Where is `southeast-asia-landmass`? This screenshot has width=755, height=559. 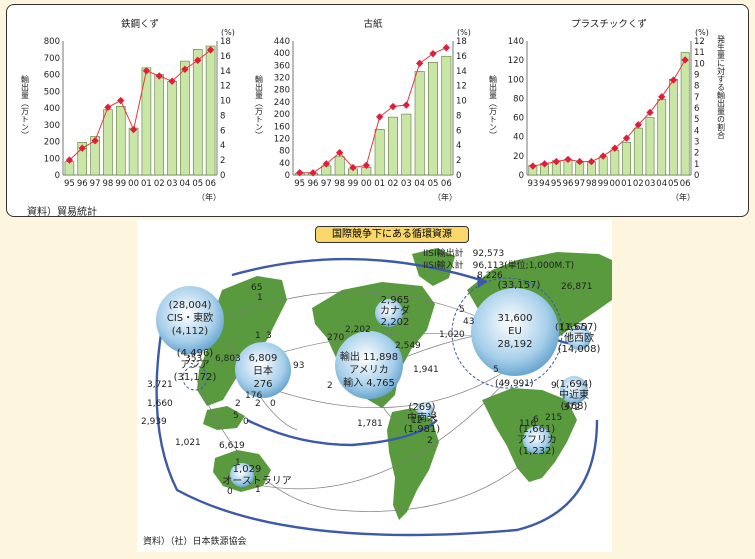 southeast-asia-landmass is located at coordinates (224, 418).